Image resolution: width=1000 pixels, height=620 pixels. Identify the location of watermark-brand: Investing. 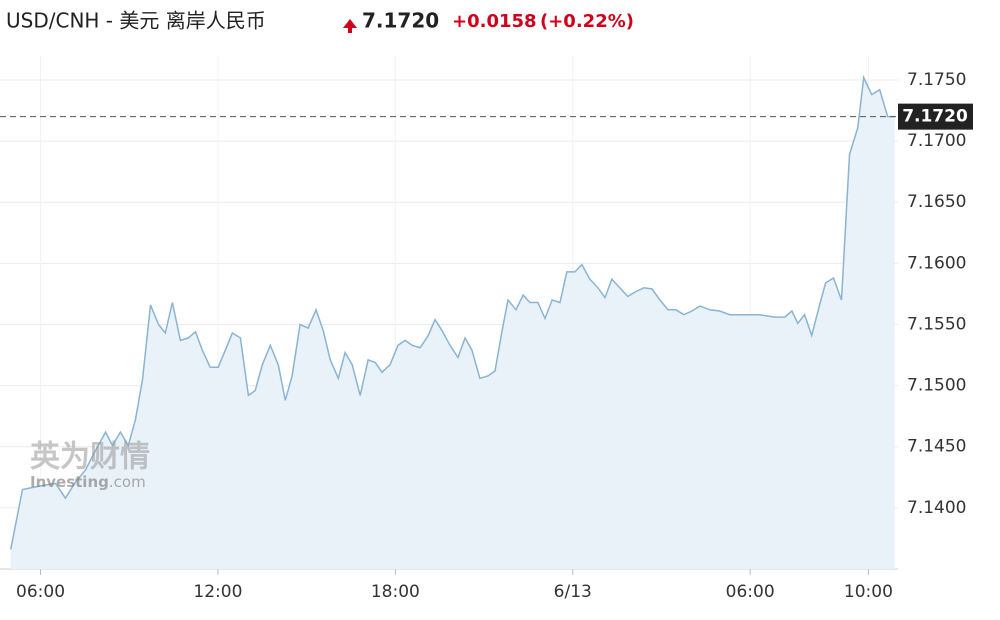
(69, 482).